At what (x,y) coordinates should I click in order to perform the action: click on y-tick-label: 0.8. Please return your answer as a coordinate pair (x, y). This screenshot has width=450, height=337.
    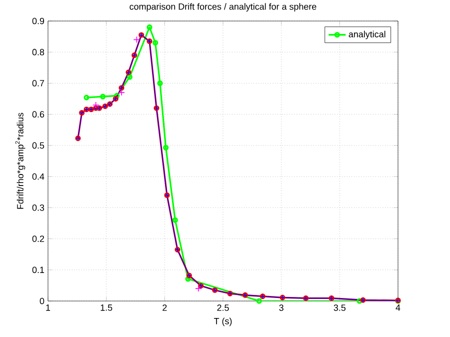
    Looking at the image, I should click on (38, 52).